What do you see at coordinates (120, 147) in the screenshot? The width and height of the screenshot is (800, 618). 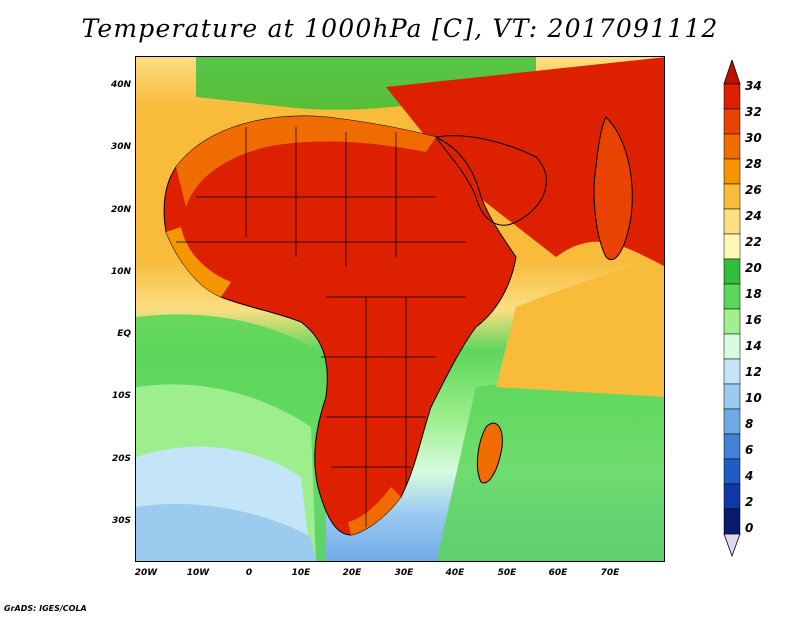 I see `lat-label-30n: 30N` at bounding box center [120, 147].